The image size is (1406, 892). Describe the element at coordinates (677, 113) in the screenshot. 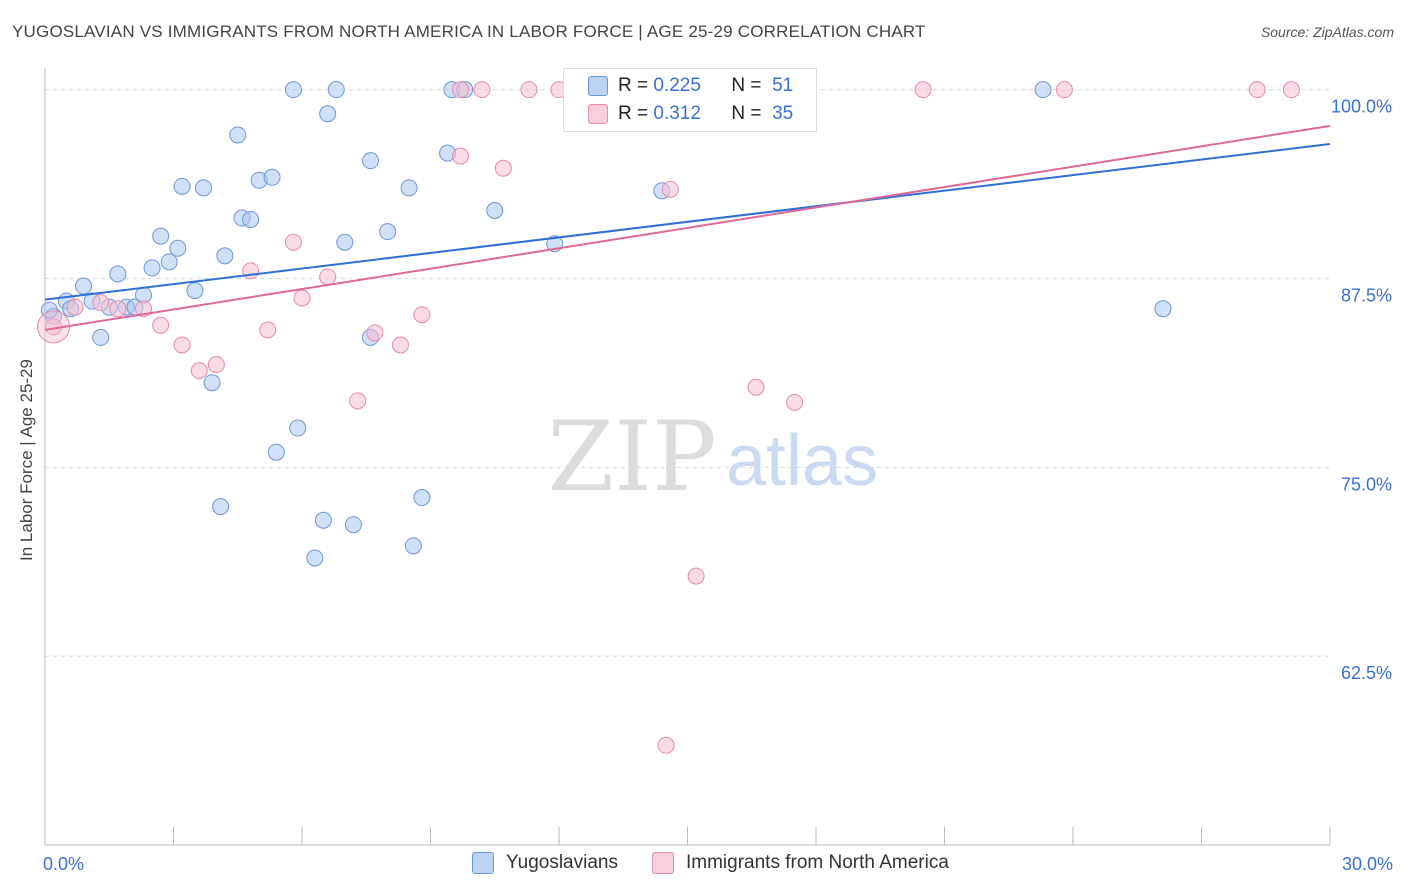

I see `r-value: 0.312` at that location.